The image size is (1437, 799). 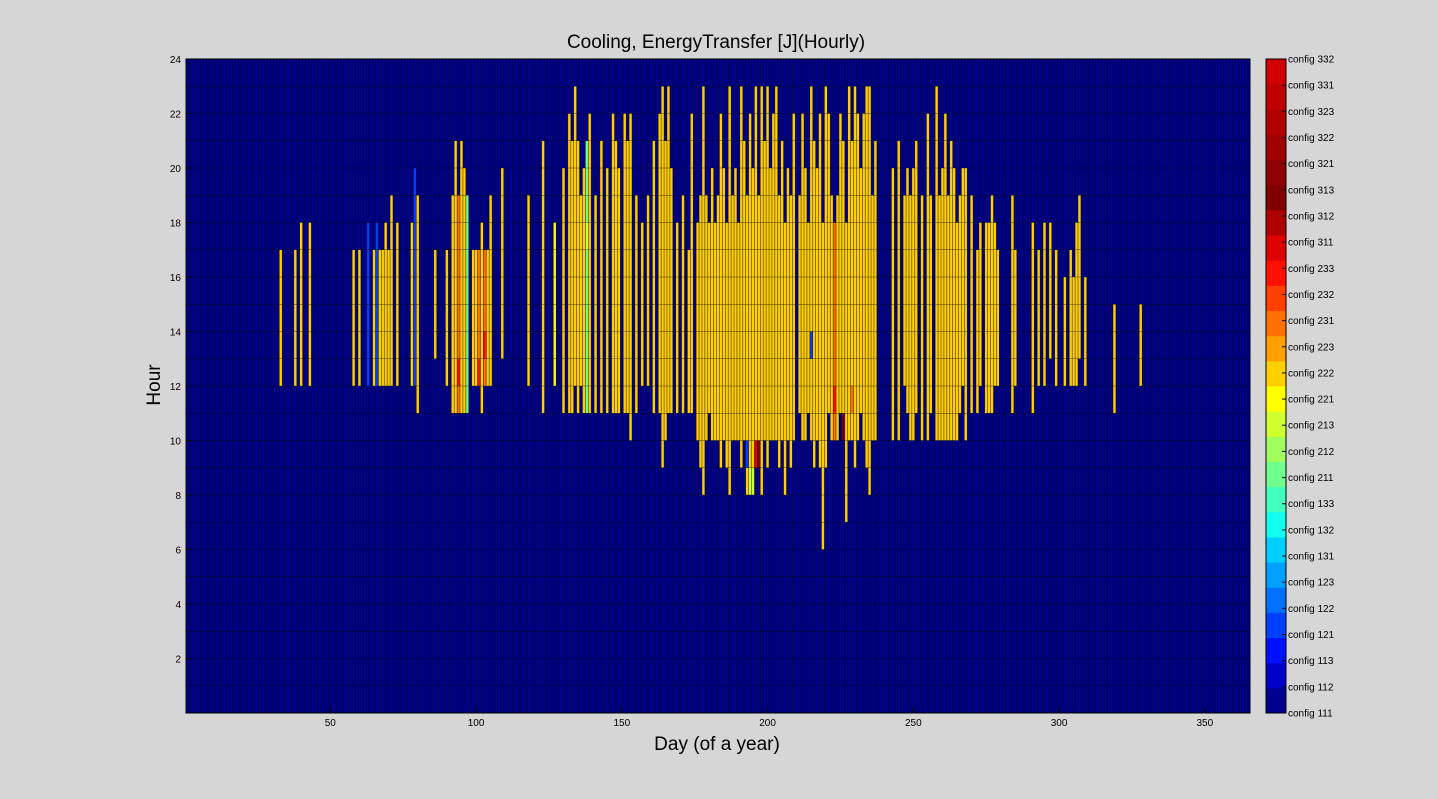 I want to click on y-tick-label: 12, so click(x=176, y=387).